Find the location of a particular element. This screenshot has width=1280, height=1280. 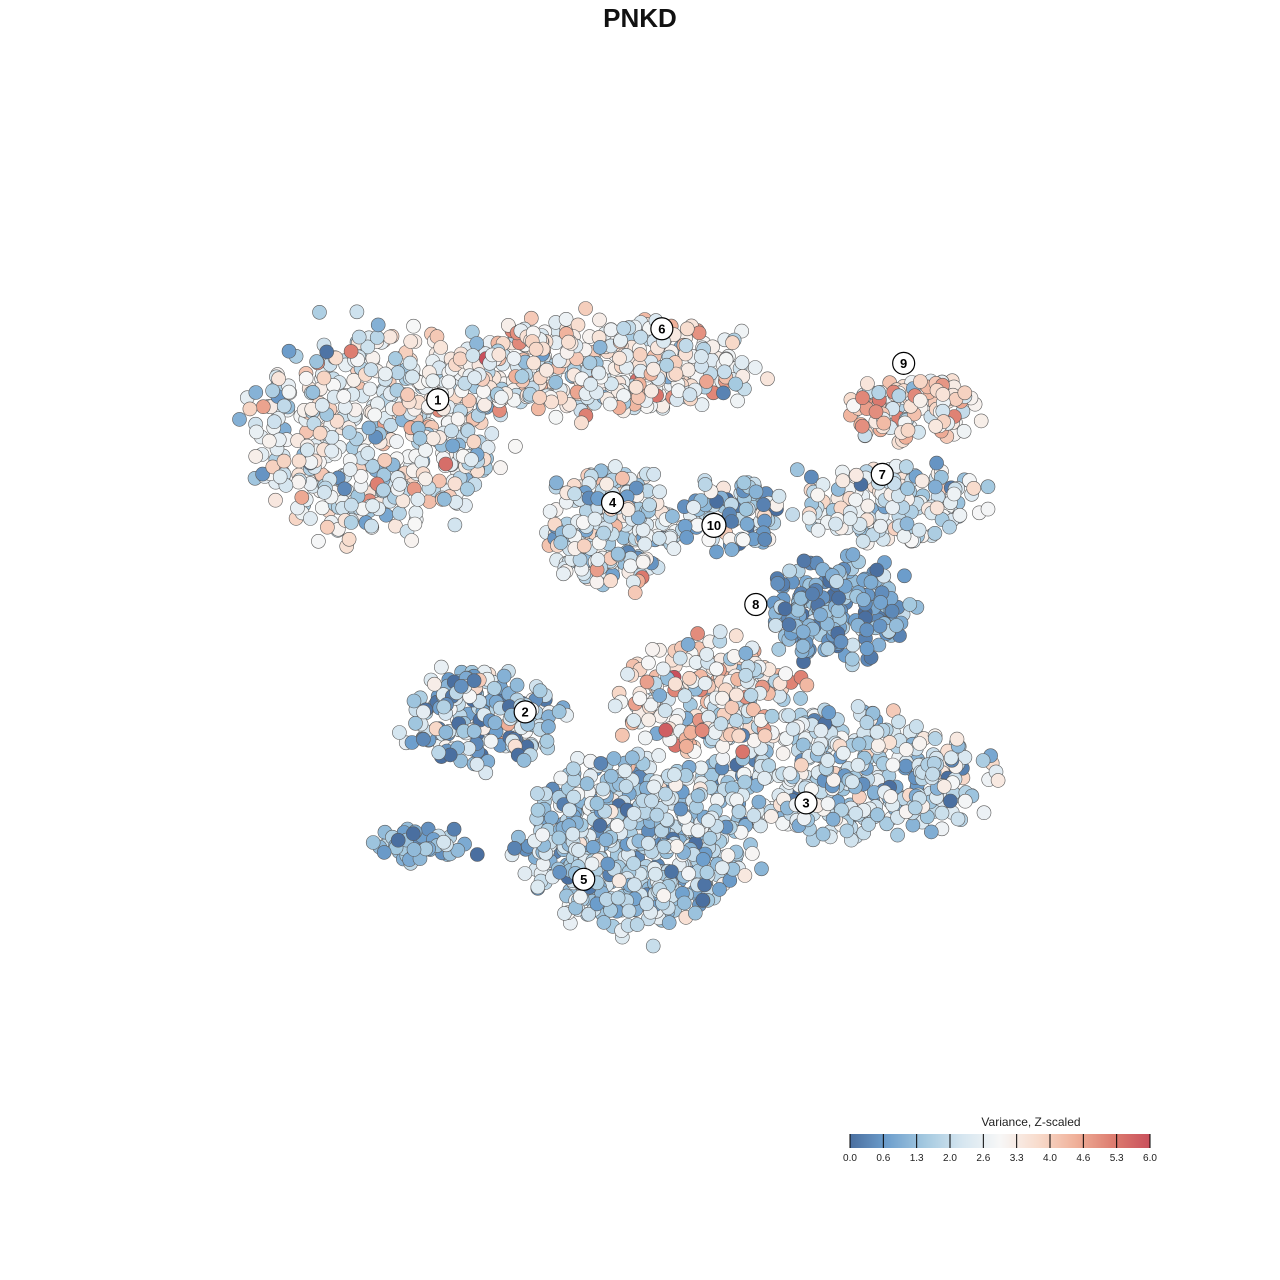

cluster-label-text: 3 is located at coordinates (805, 802).